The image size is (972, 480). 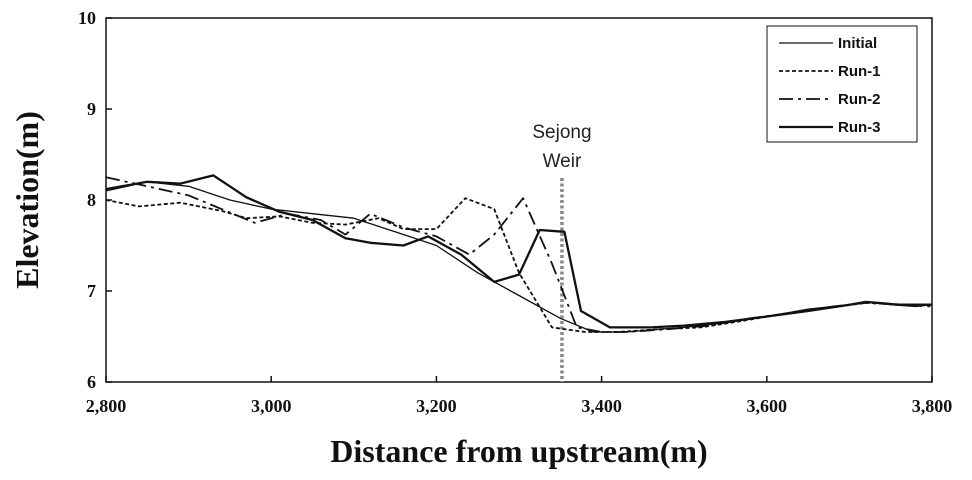 What do you see at coordinates (91, 200) in the screenshot?
I see `y-tick-label: 8` at bounding box center [91, 200].